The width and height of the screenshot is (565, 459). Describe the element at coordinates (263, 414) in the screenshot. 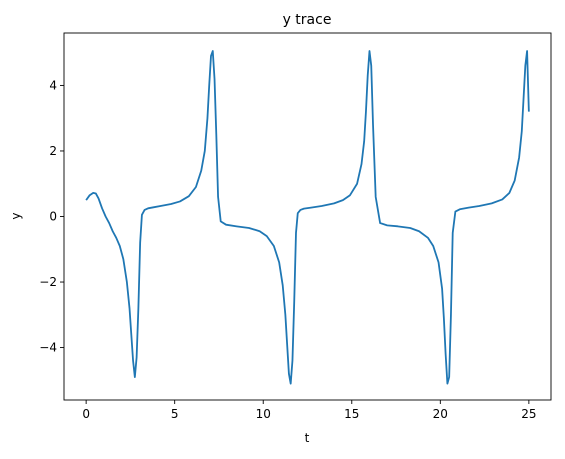

I see `x-tick-label: 10` at that location.